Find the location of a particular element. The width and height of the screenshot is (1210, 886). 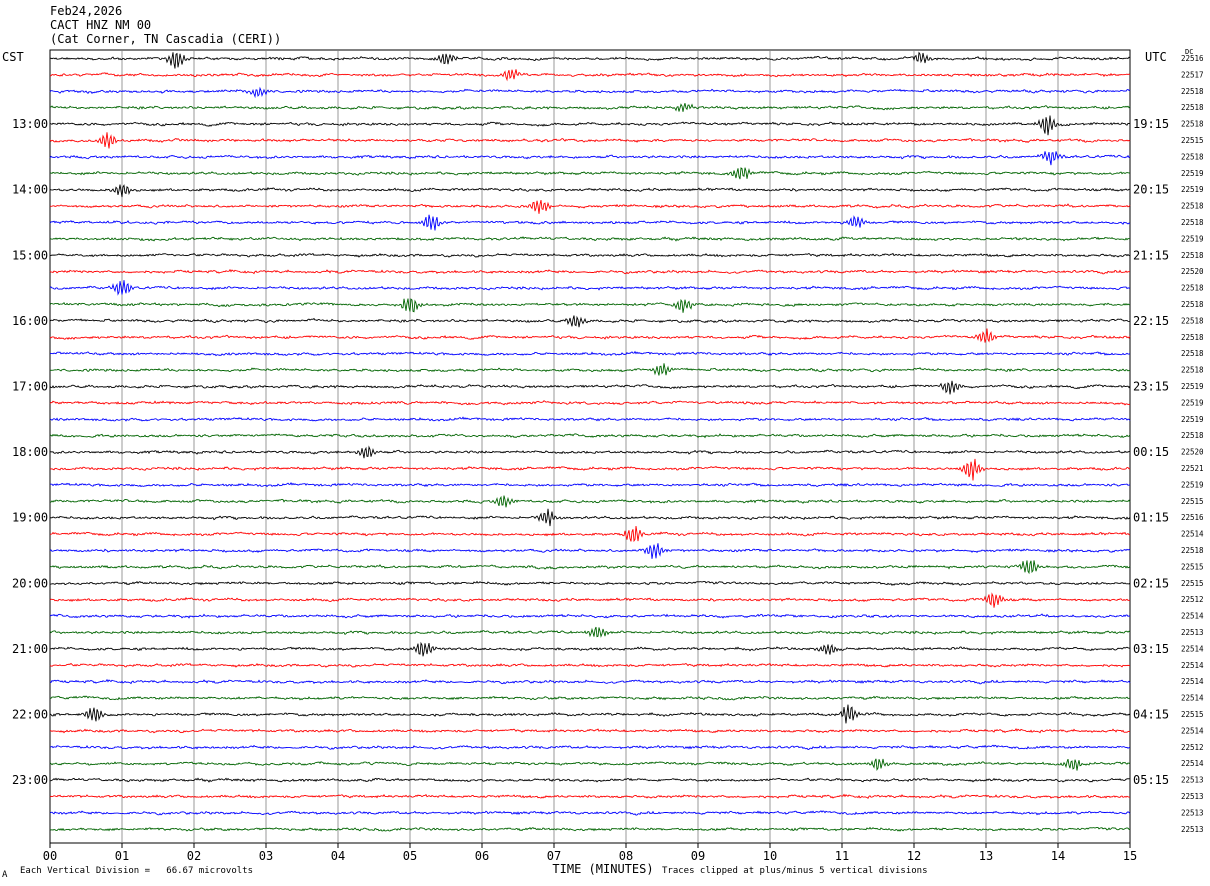

hour-label-utc: 20:15 is located at coordinates (1151, 190).